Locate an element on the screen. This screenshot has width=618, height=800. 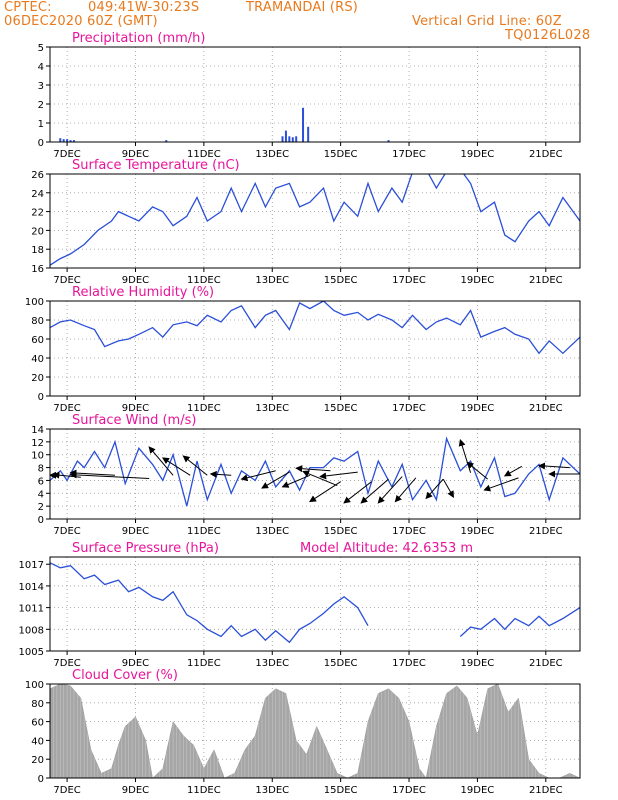
ytick-label-1-4: 24 is located at coordinates (37, 194).